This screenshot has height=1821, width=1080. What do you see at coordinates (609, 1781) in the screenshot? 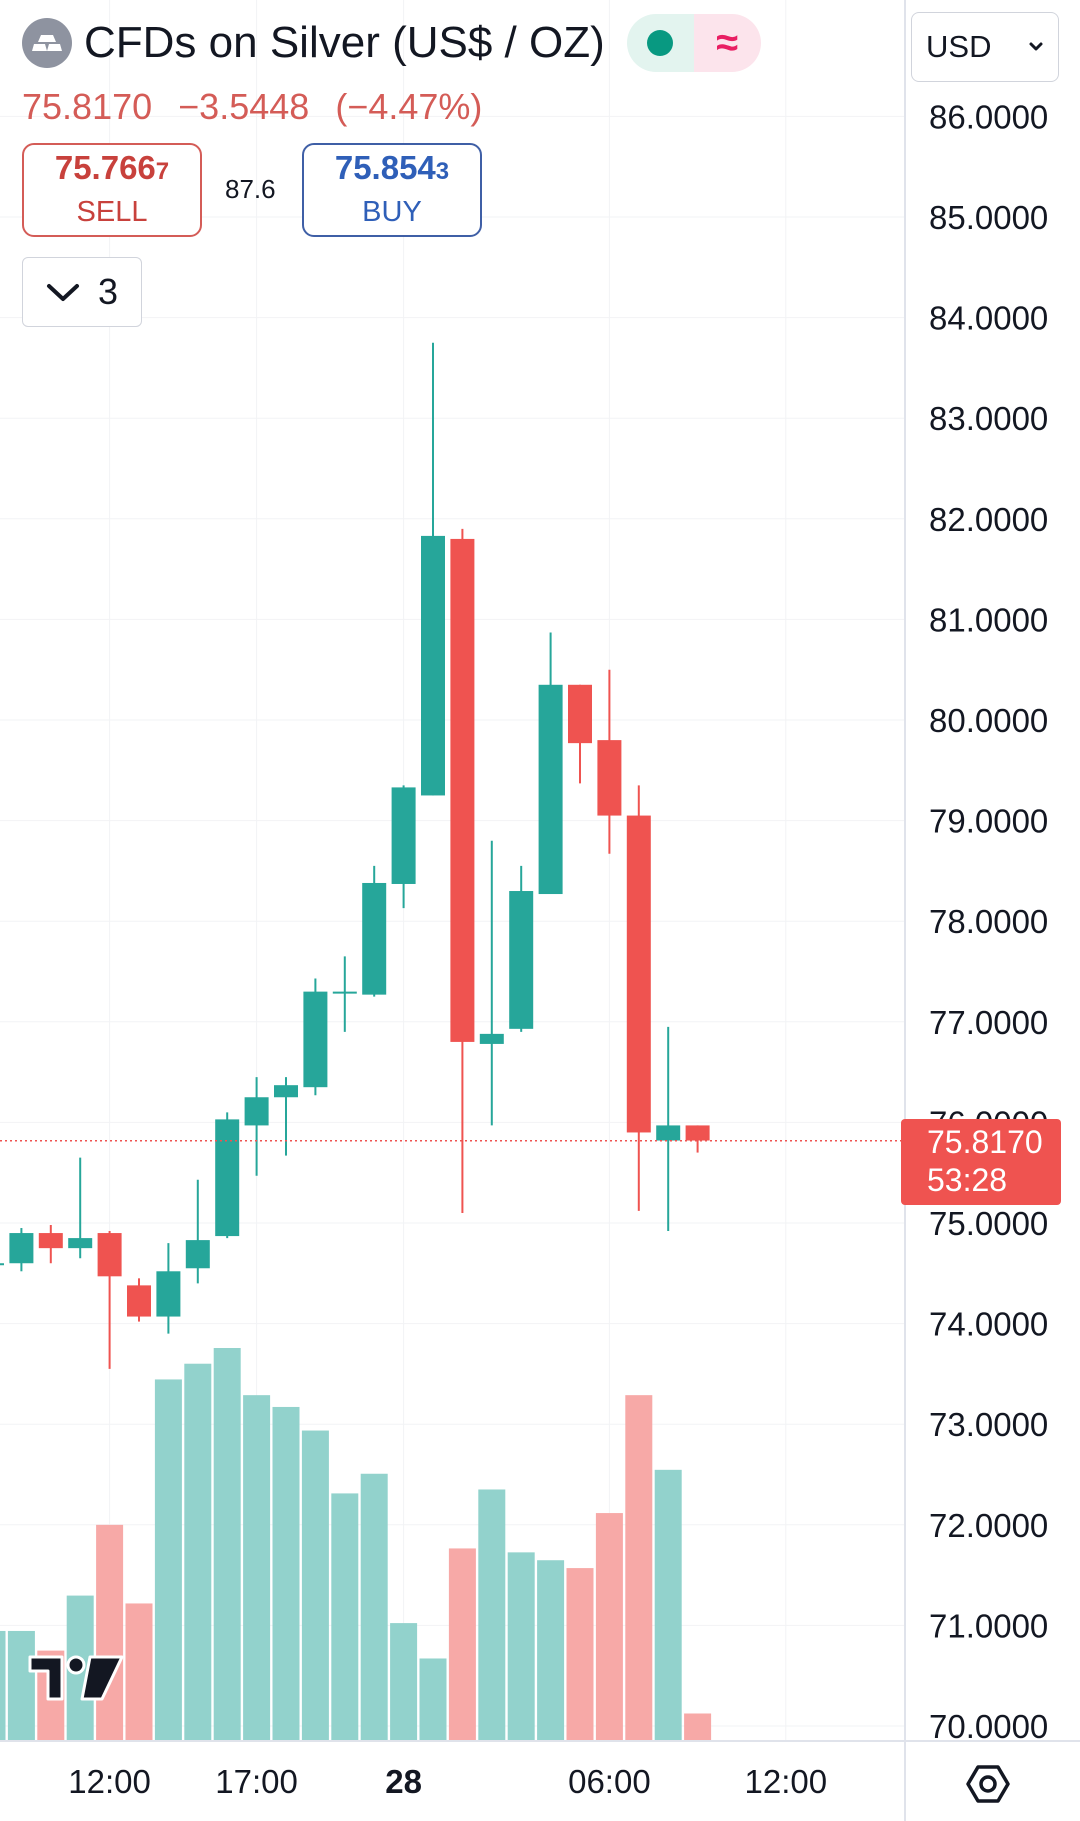
I see `time-tick-label: 06:00` at bounding box center [609, 1781].